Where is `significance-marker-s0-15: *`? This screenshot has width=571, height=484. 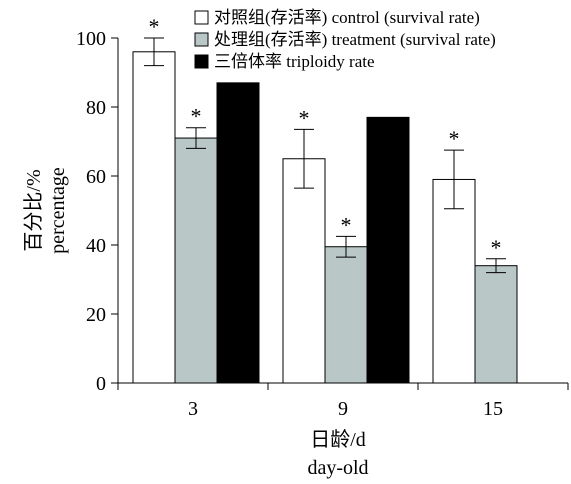 significance-marker-s0-15: * is located at coordinates (454, 138).